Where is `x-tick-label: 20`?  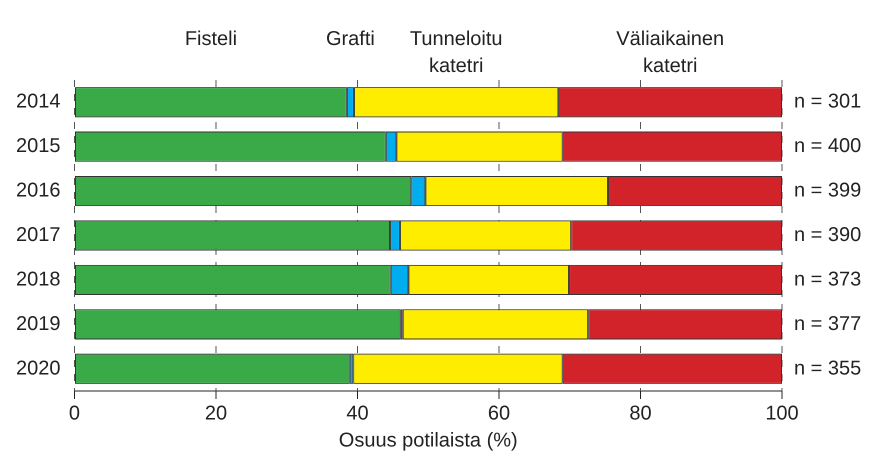
x-tick-label: 20 is located at coordinates (216, 413).